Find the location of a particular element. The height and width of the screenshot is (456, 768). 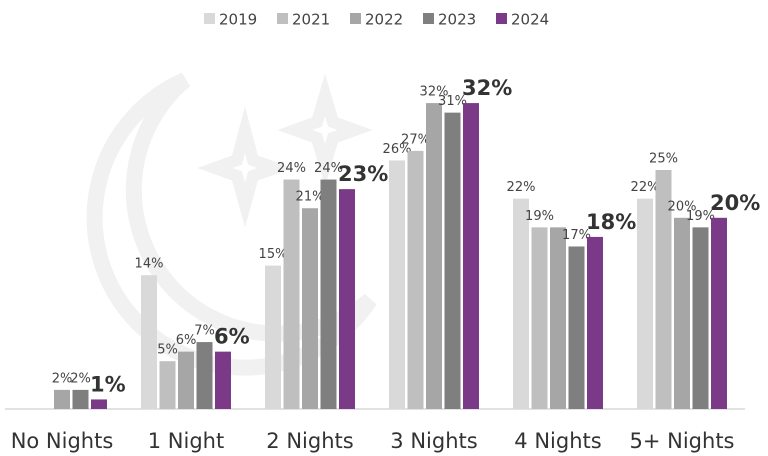

legend-label: 2023 is located at coordinates (457, 20).